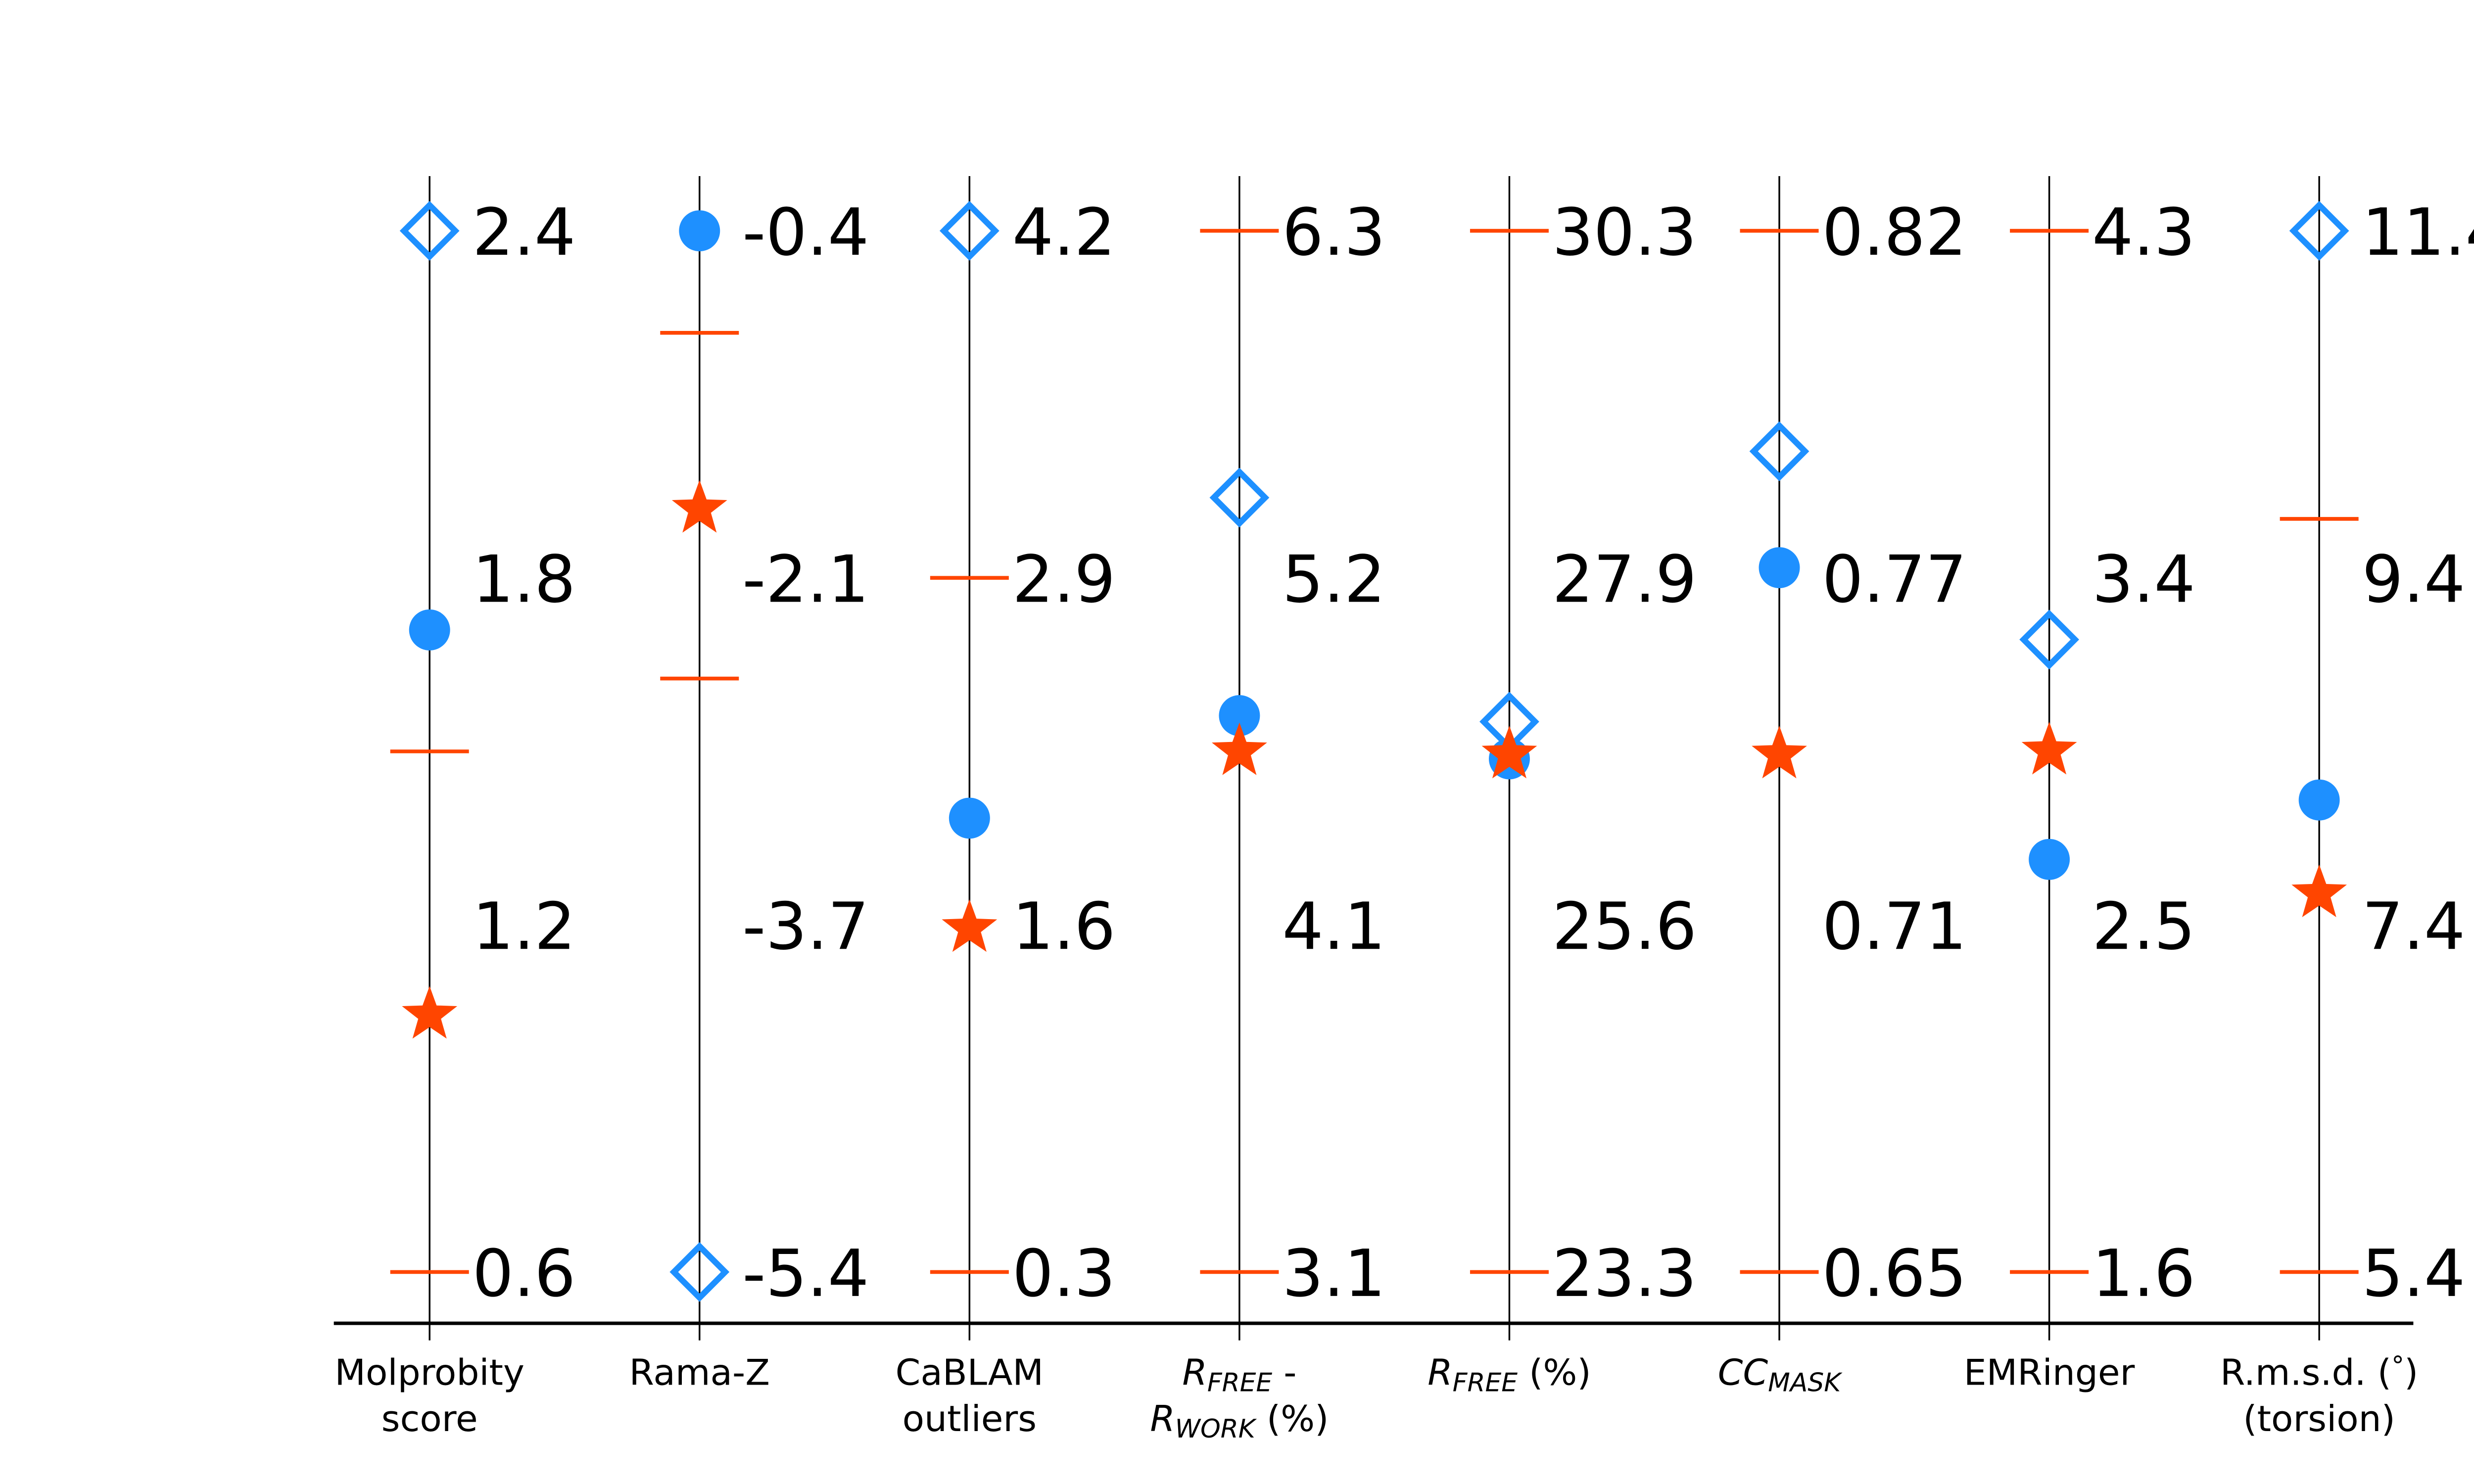 Image resolution: width=2474 pixels, height=1484 pixels. Describe the element at coordinates (1894, 1273) in the screenshot. I see `tick-label: 0.65` at that location.